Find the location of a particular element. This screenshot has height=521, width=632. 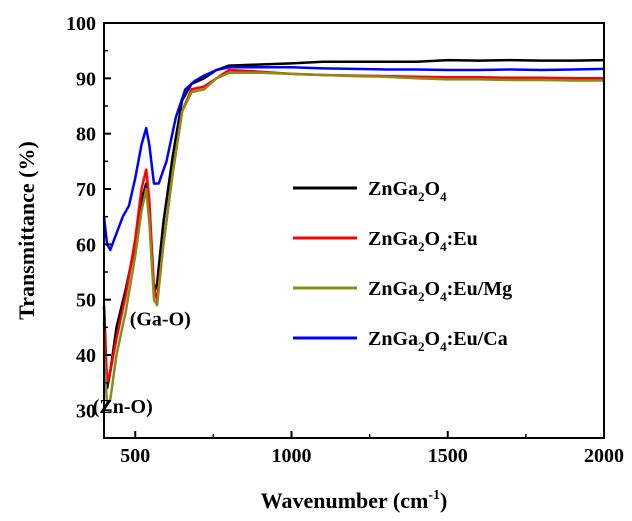

y-tick-label: 30 is located at coordinates (86, 411).